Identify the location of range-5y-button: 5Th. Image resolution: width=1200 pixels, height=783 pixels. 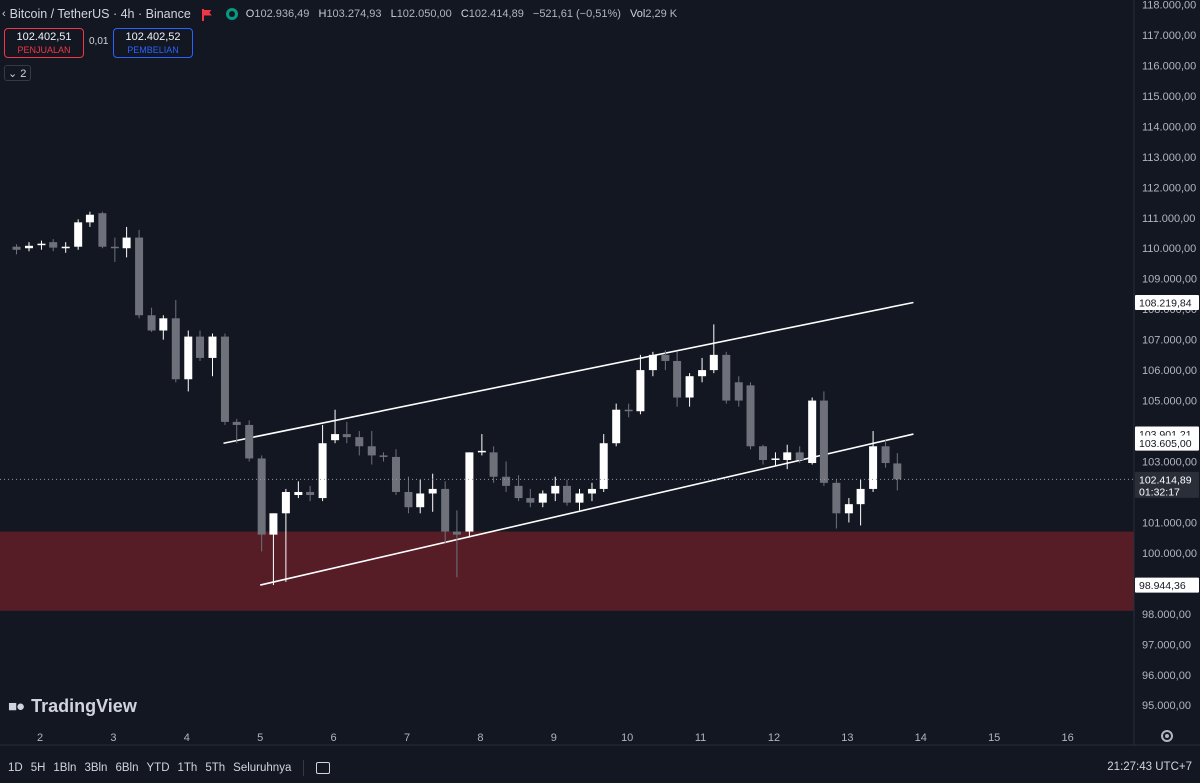
(215, 768).